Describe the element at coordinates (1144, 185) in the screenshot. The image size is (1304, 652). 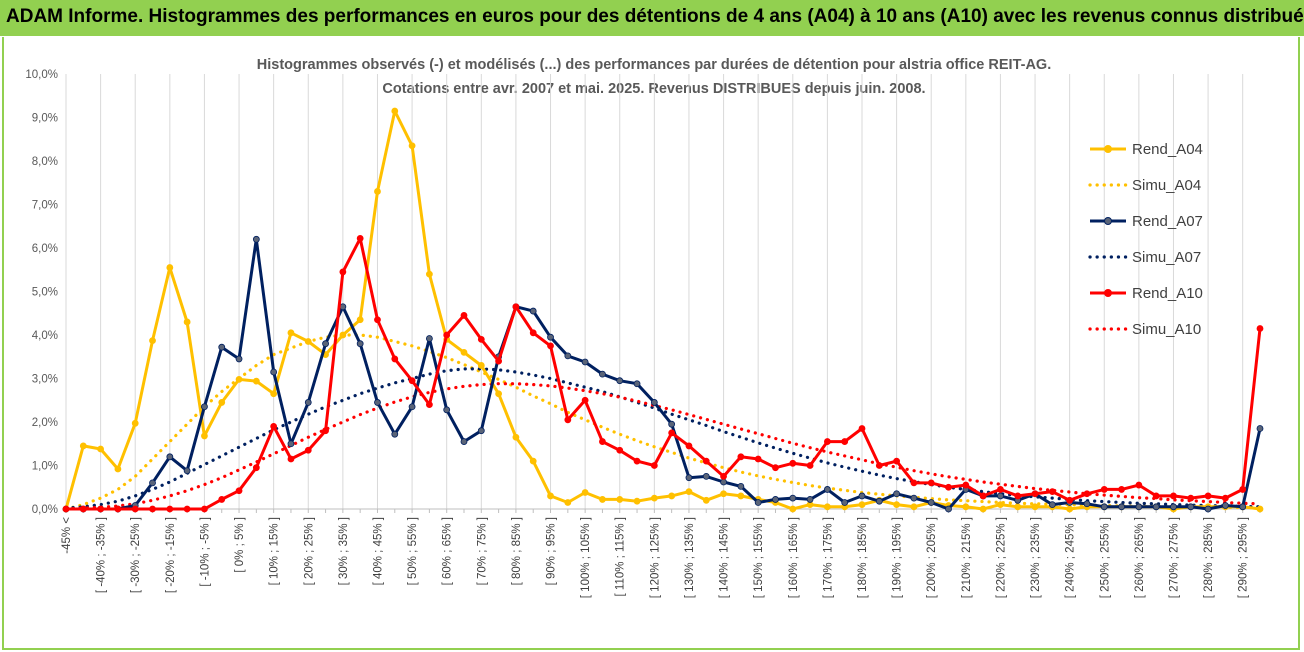
I see `legend-item: Simu_A04` at that location.